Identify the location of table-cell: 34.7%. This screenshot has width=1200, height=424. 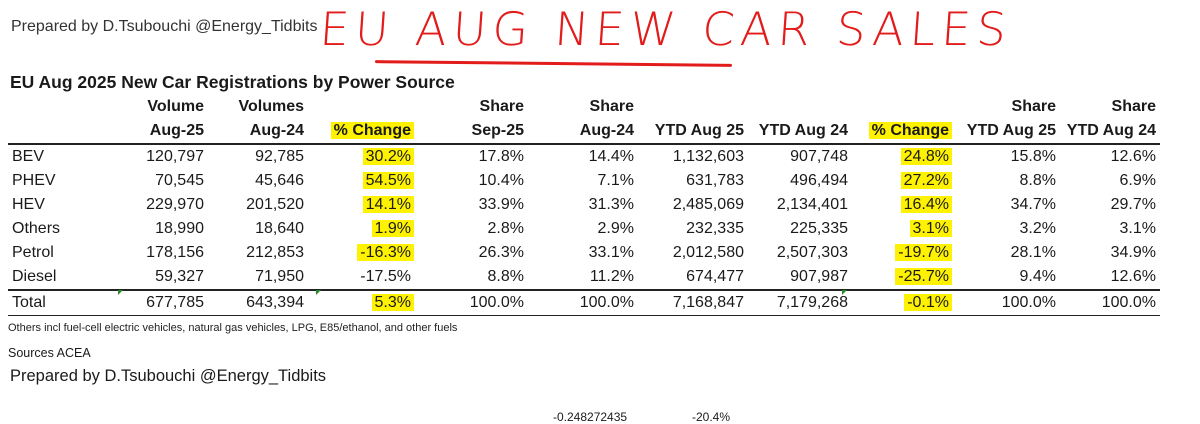
(1033, 204).